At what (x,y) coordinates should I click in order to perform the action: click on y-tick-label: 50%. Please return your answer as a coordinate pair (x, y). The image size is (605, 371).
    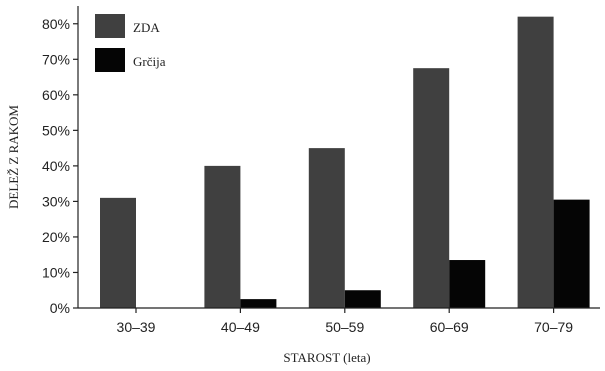
    Looking at the image, I should click on (56, 130).